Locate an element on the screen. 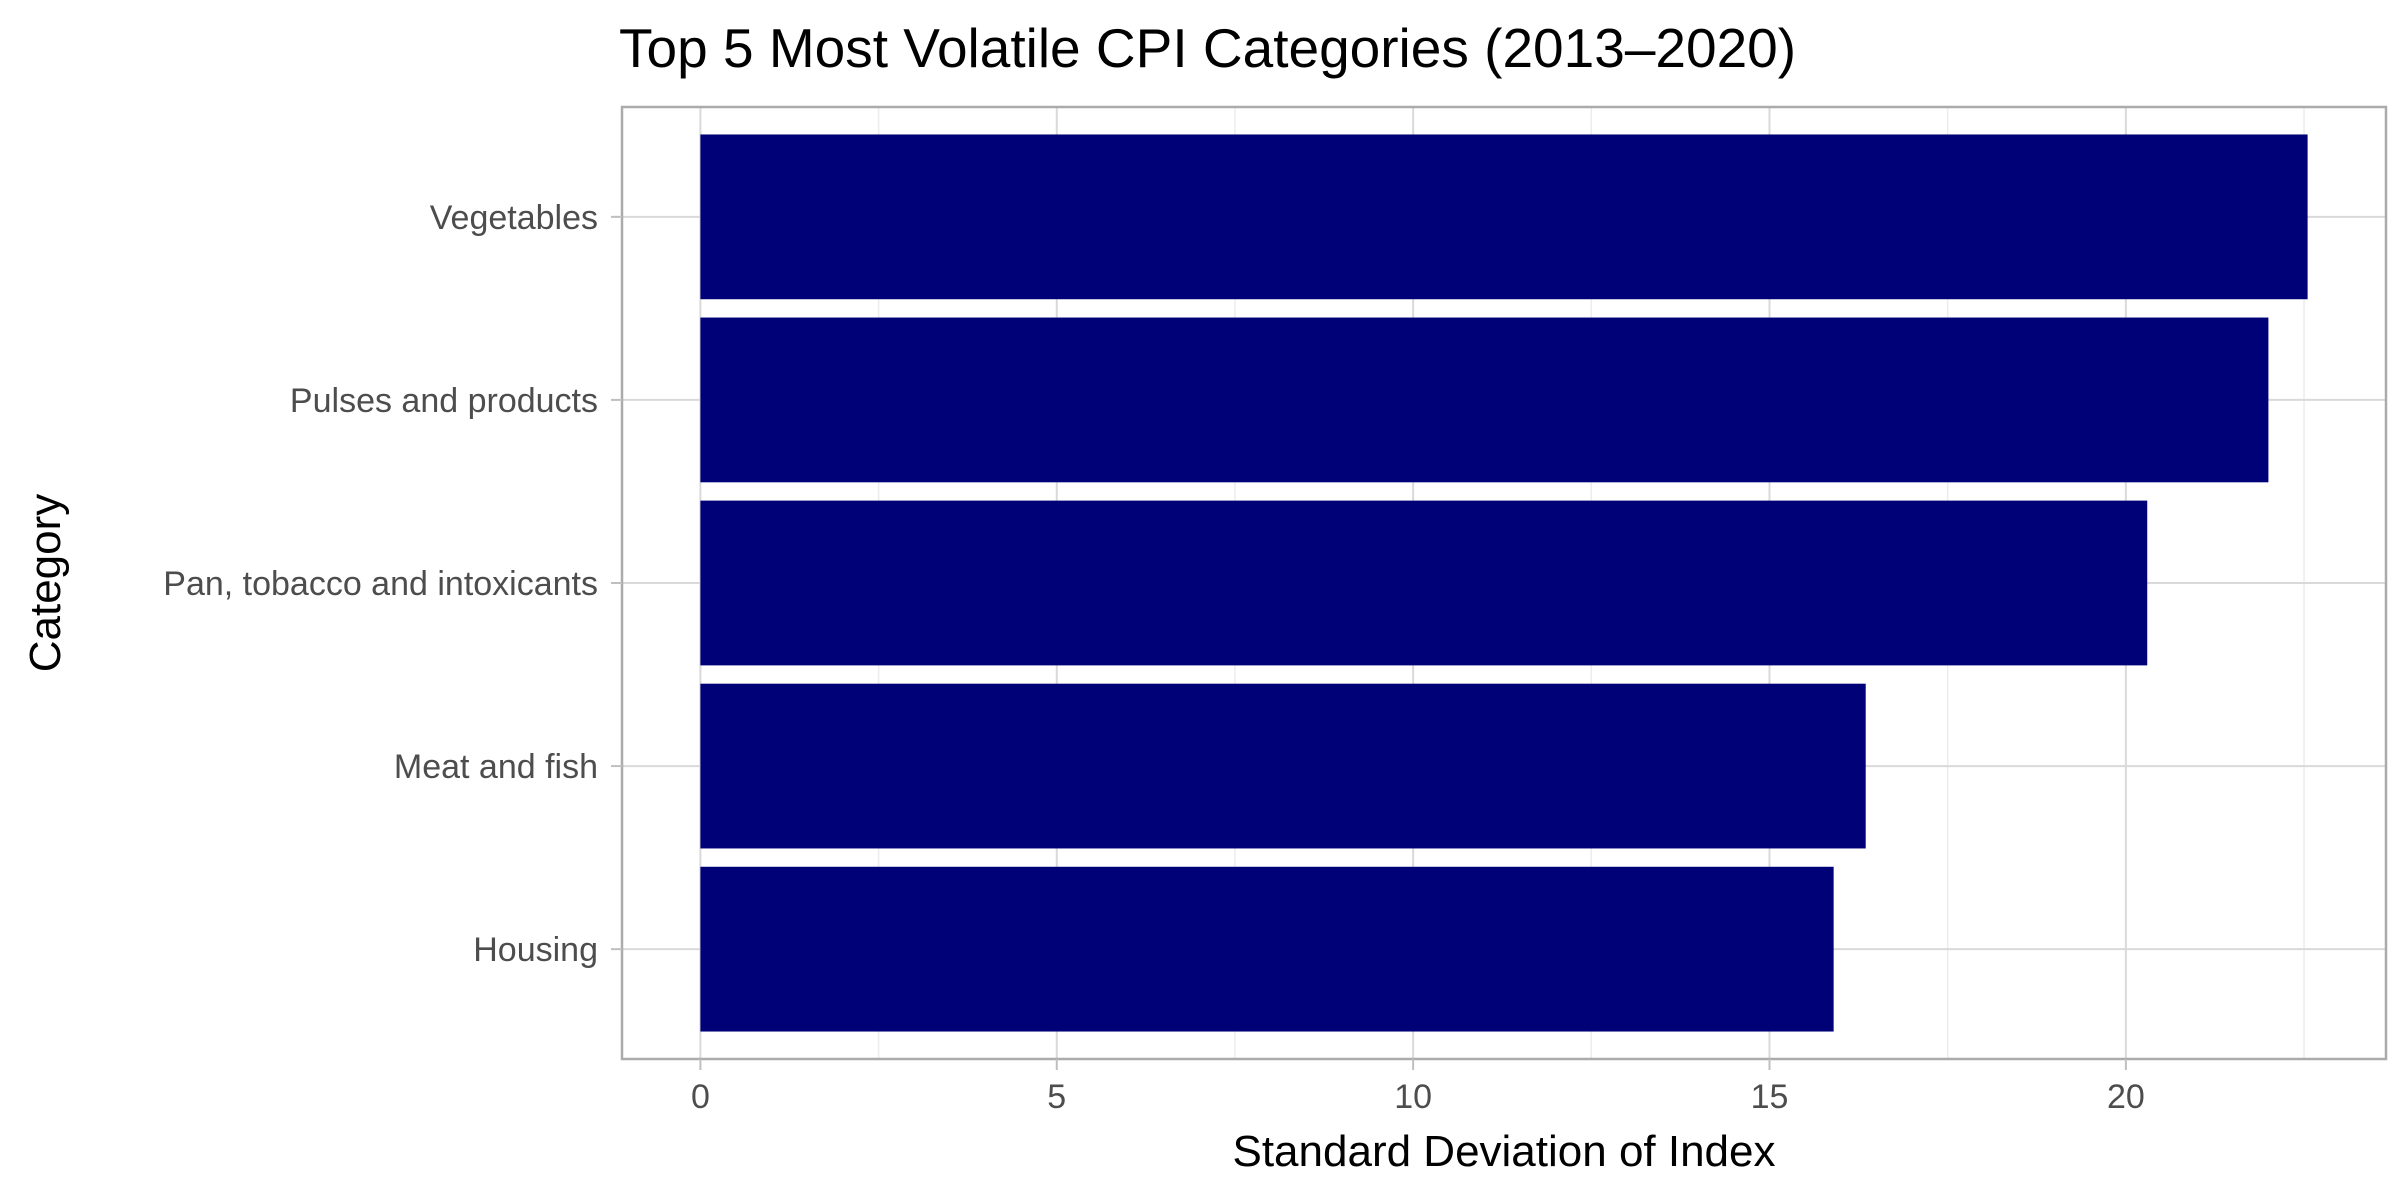 The height and width of the screenshot is (1200, 2400). x-tick-label: 5 is located at coordinates (1056, 1097).